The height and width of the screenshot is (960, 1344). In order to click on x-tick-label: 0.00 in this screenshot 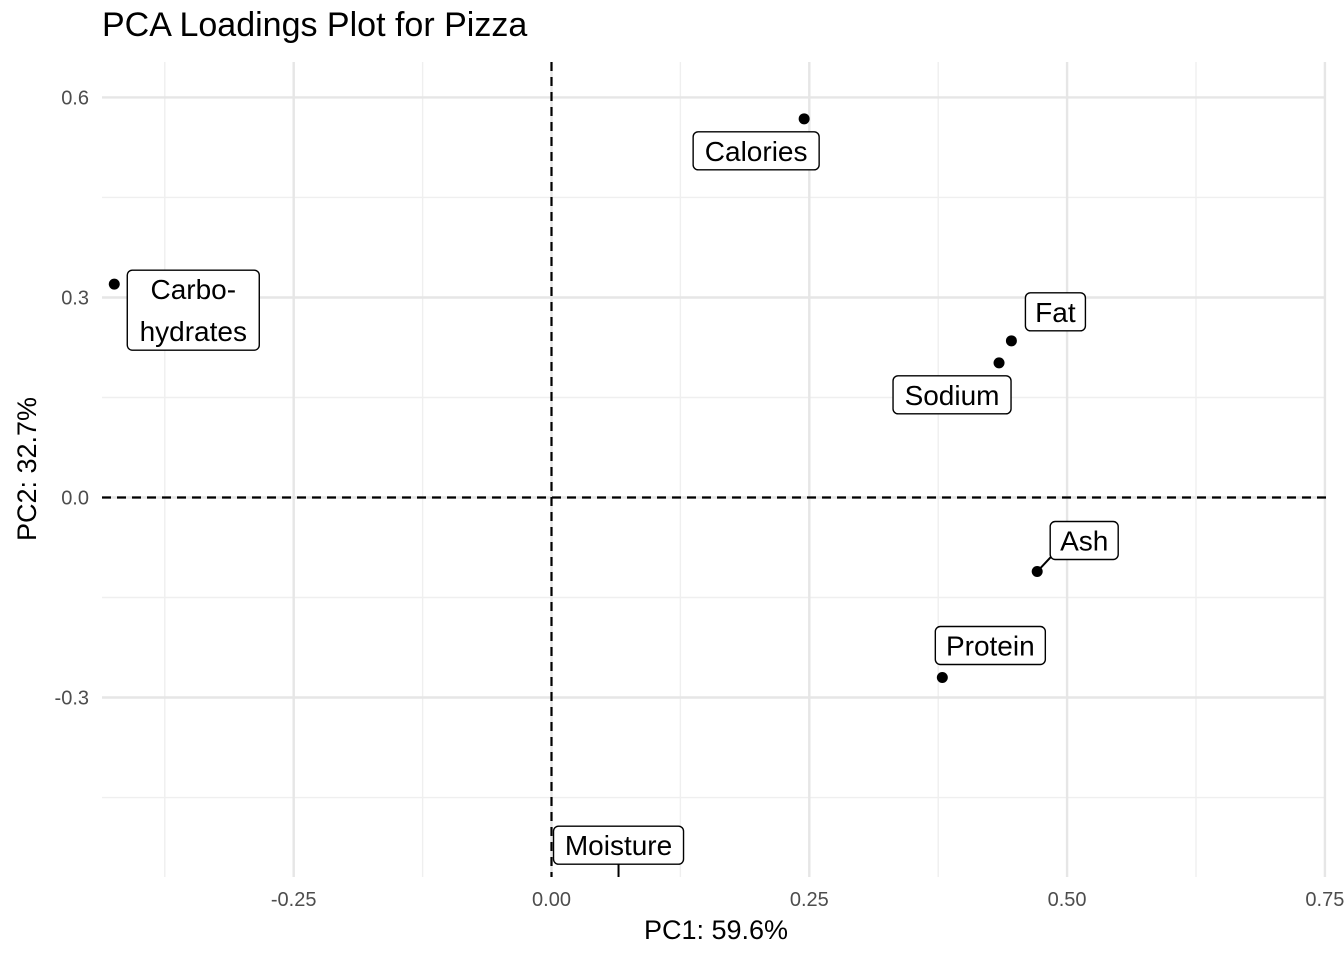, I will do `click(551, 900)`.